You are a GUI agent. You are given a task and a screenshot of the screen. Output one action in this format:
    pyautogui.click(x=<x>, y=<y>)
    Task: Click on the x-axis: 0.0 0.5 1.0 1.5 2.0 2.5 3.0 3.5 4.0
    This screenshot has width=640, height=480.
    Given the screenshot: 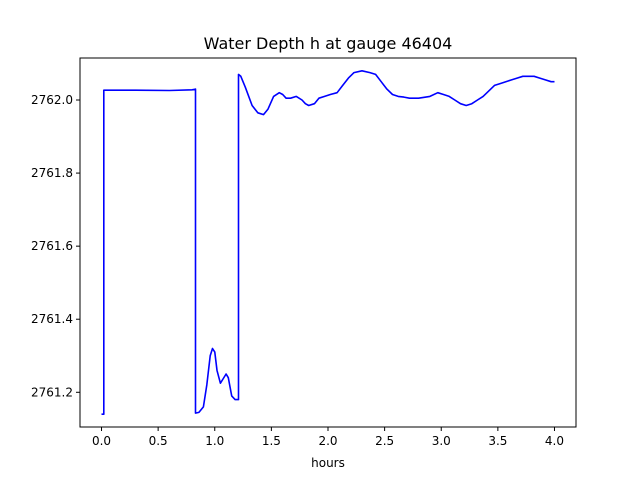 What is the action you would take?
    pyautogui.click(x=328, y=437)
    